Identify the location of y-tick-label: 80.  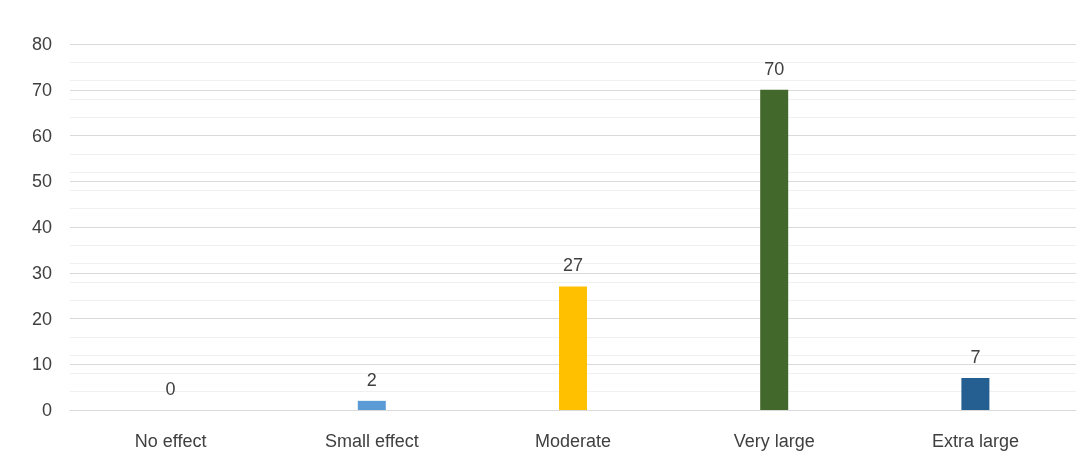
(41, 44).